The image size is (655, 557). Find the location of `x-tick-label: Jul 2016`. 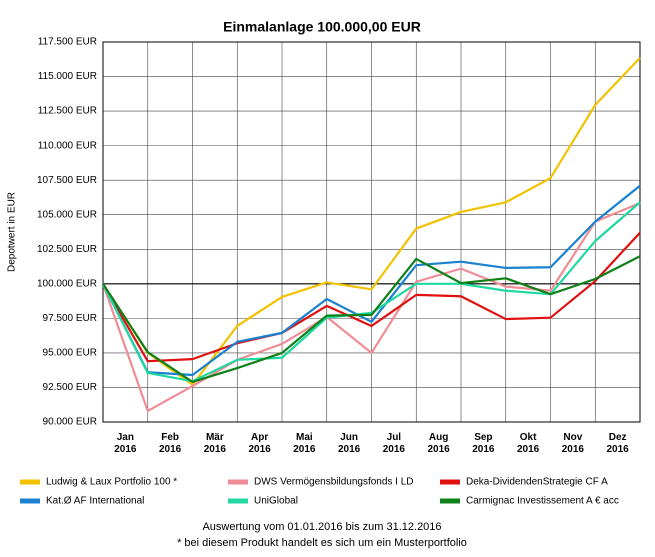

x-tick-label: Jul 2016 is located at coordinates (393, 443).